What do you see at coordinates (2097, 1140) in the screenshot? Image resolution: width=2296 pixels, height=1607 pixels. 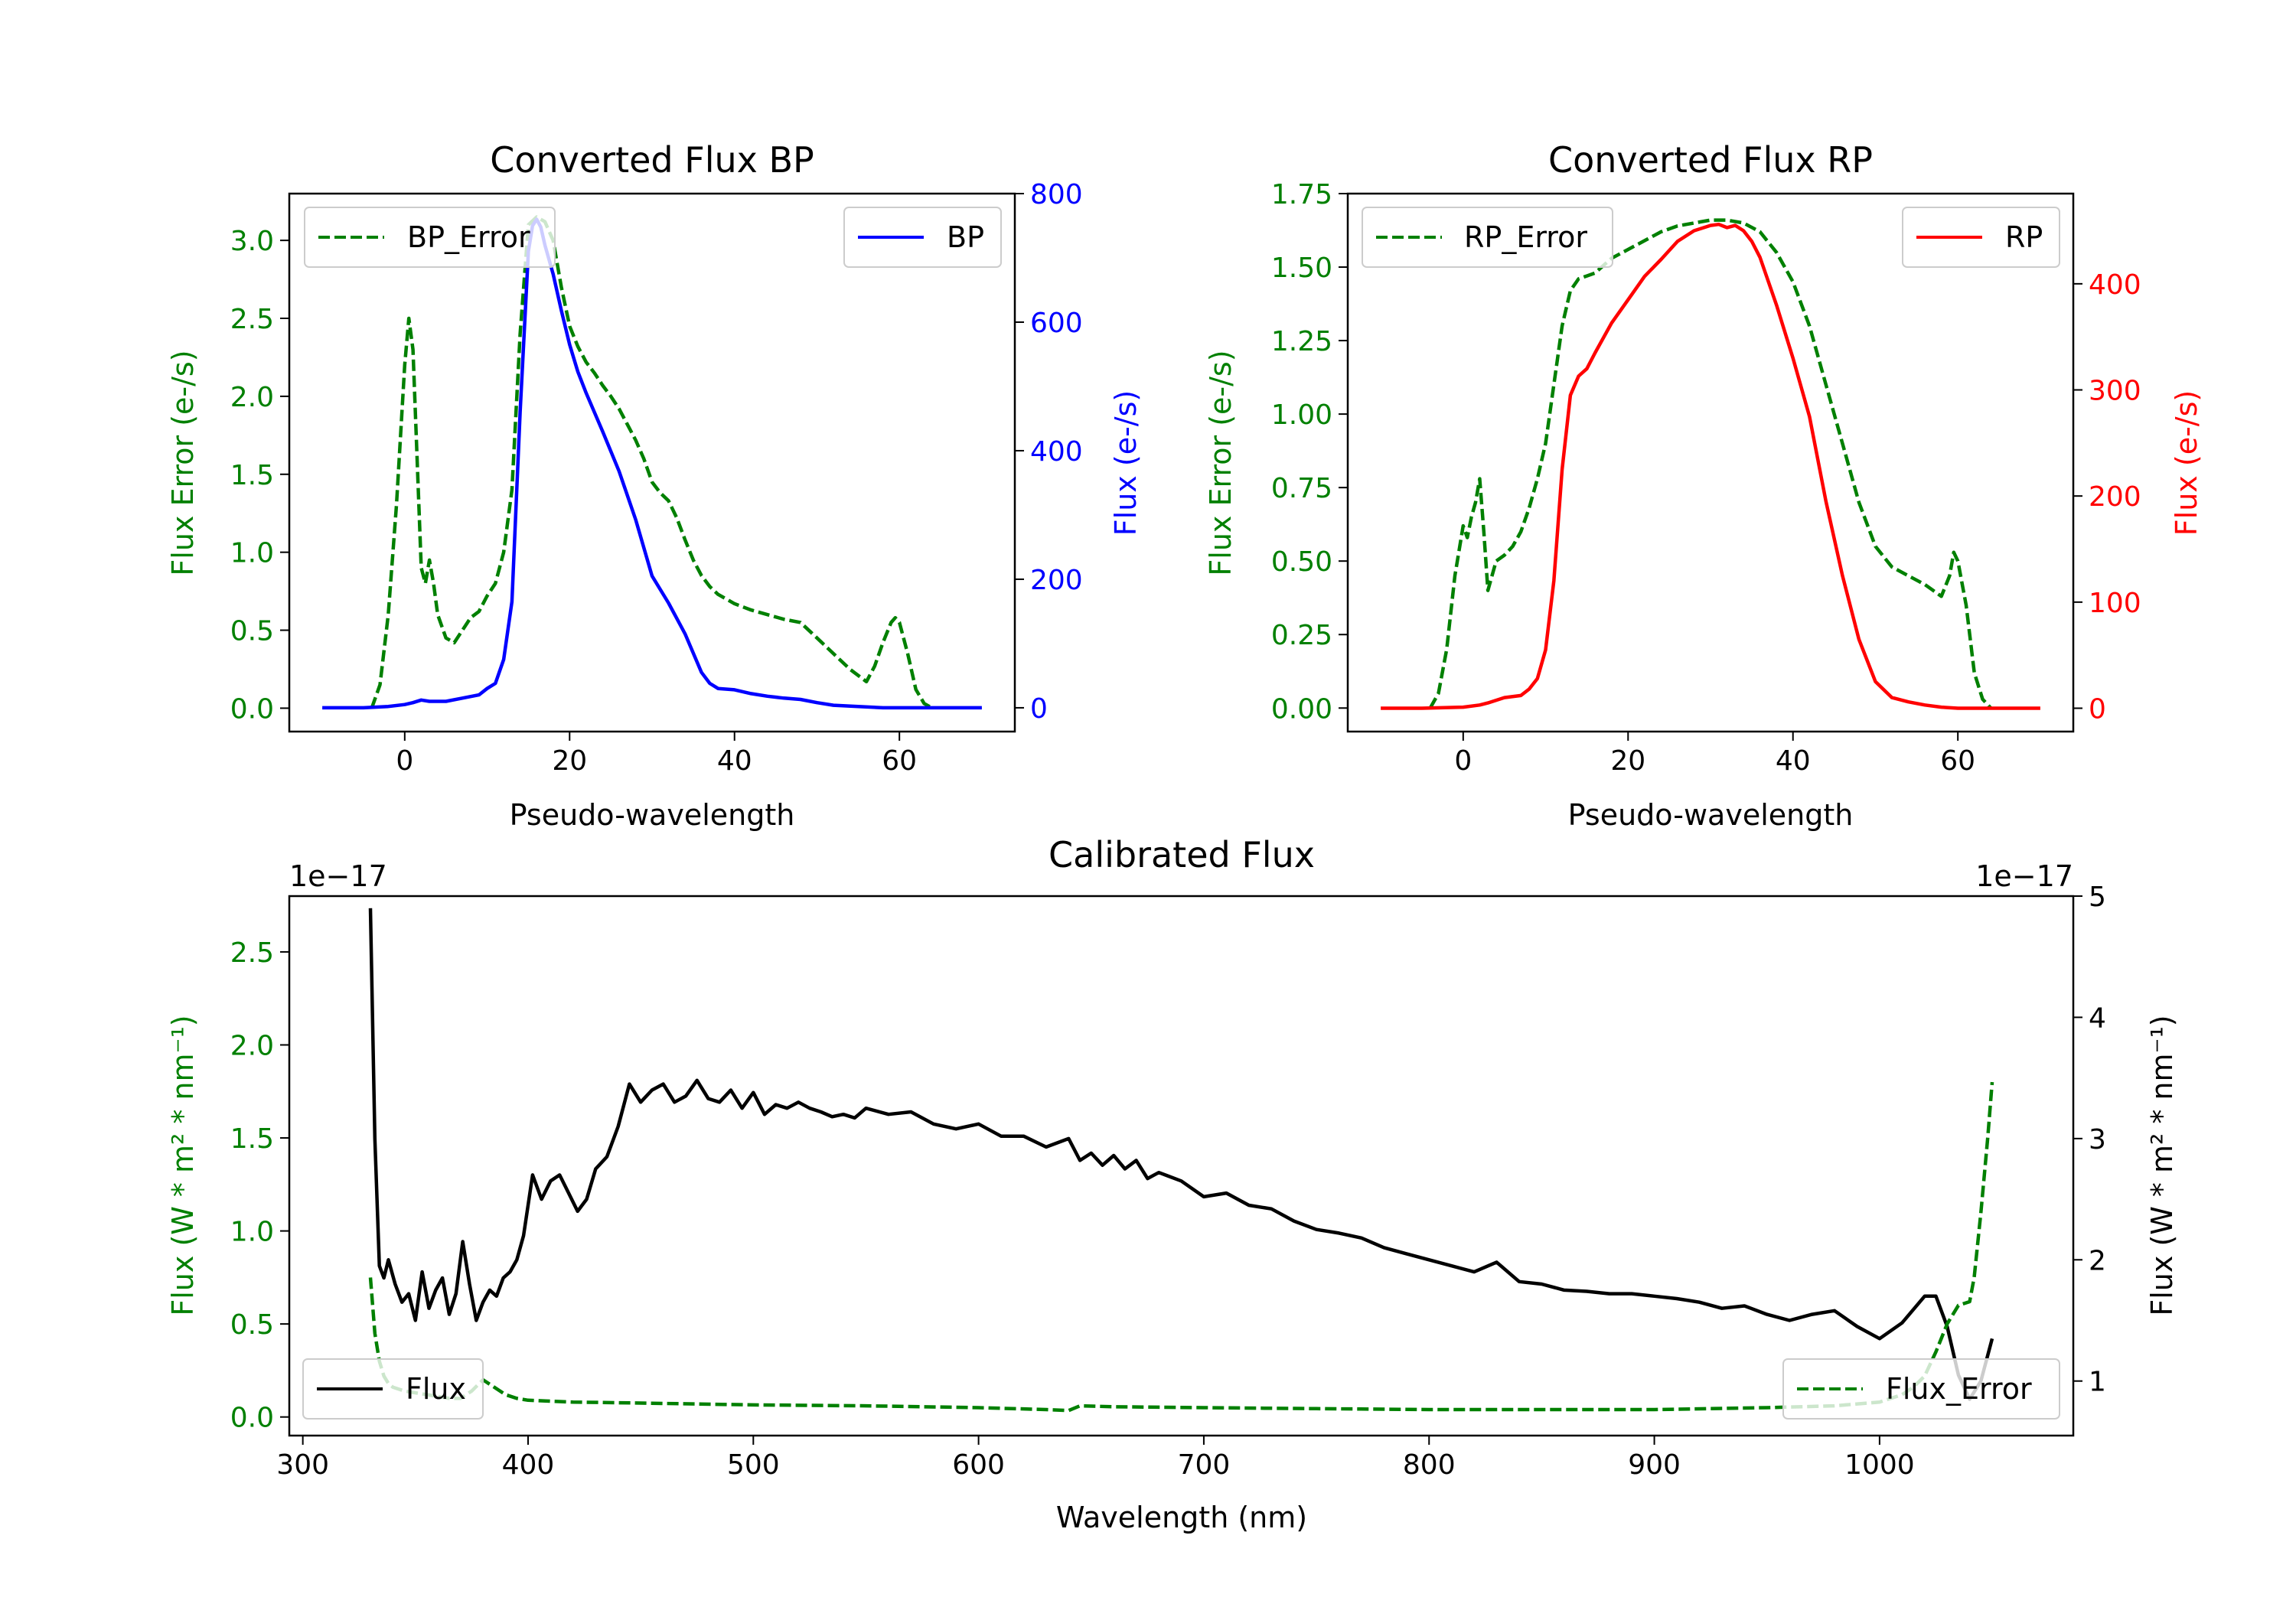 I see `cal-y-right-tick-label: 3` at bounding box center [2097, 1140].